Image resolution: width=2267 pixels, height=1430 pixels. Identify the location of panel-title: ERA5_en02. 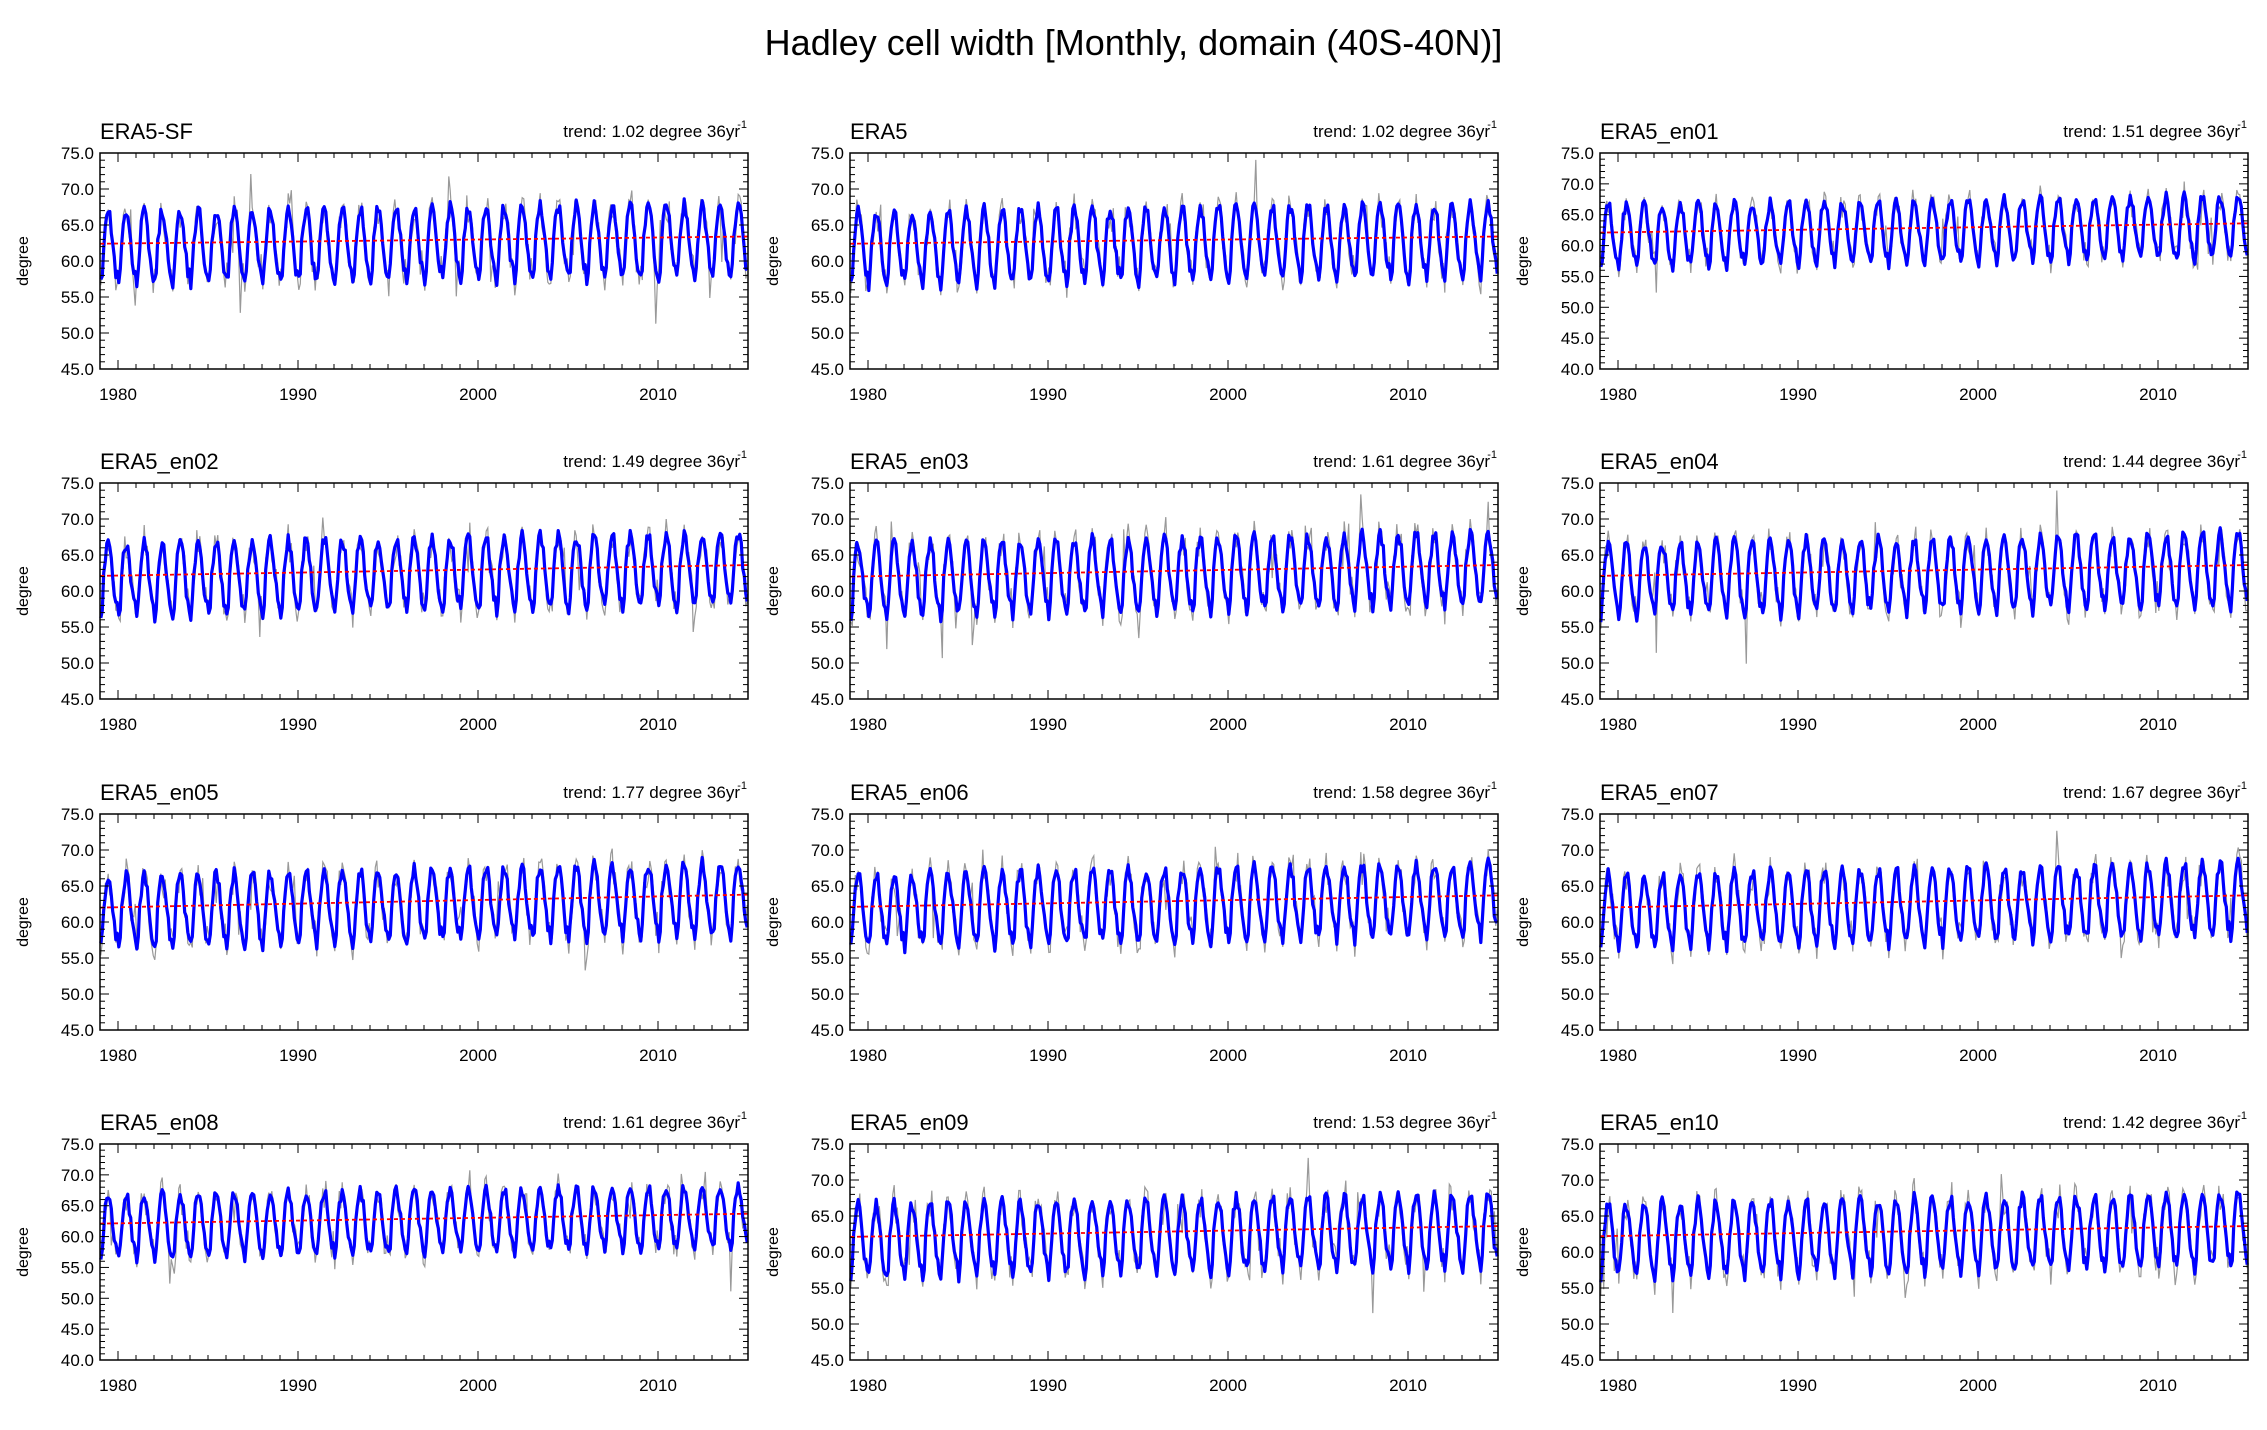
(159, 461).